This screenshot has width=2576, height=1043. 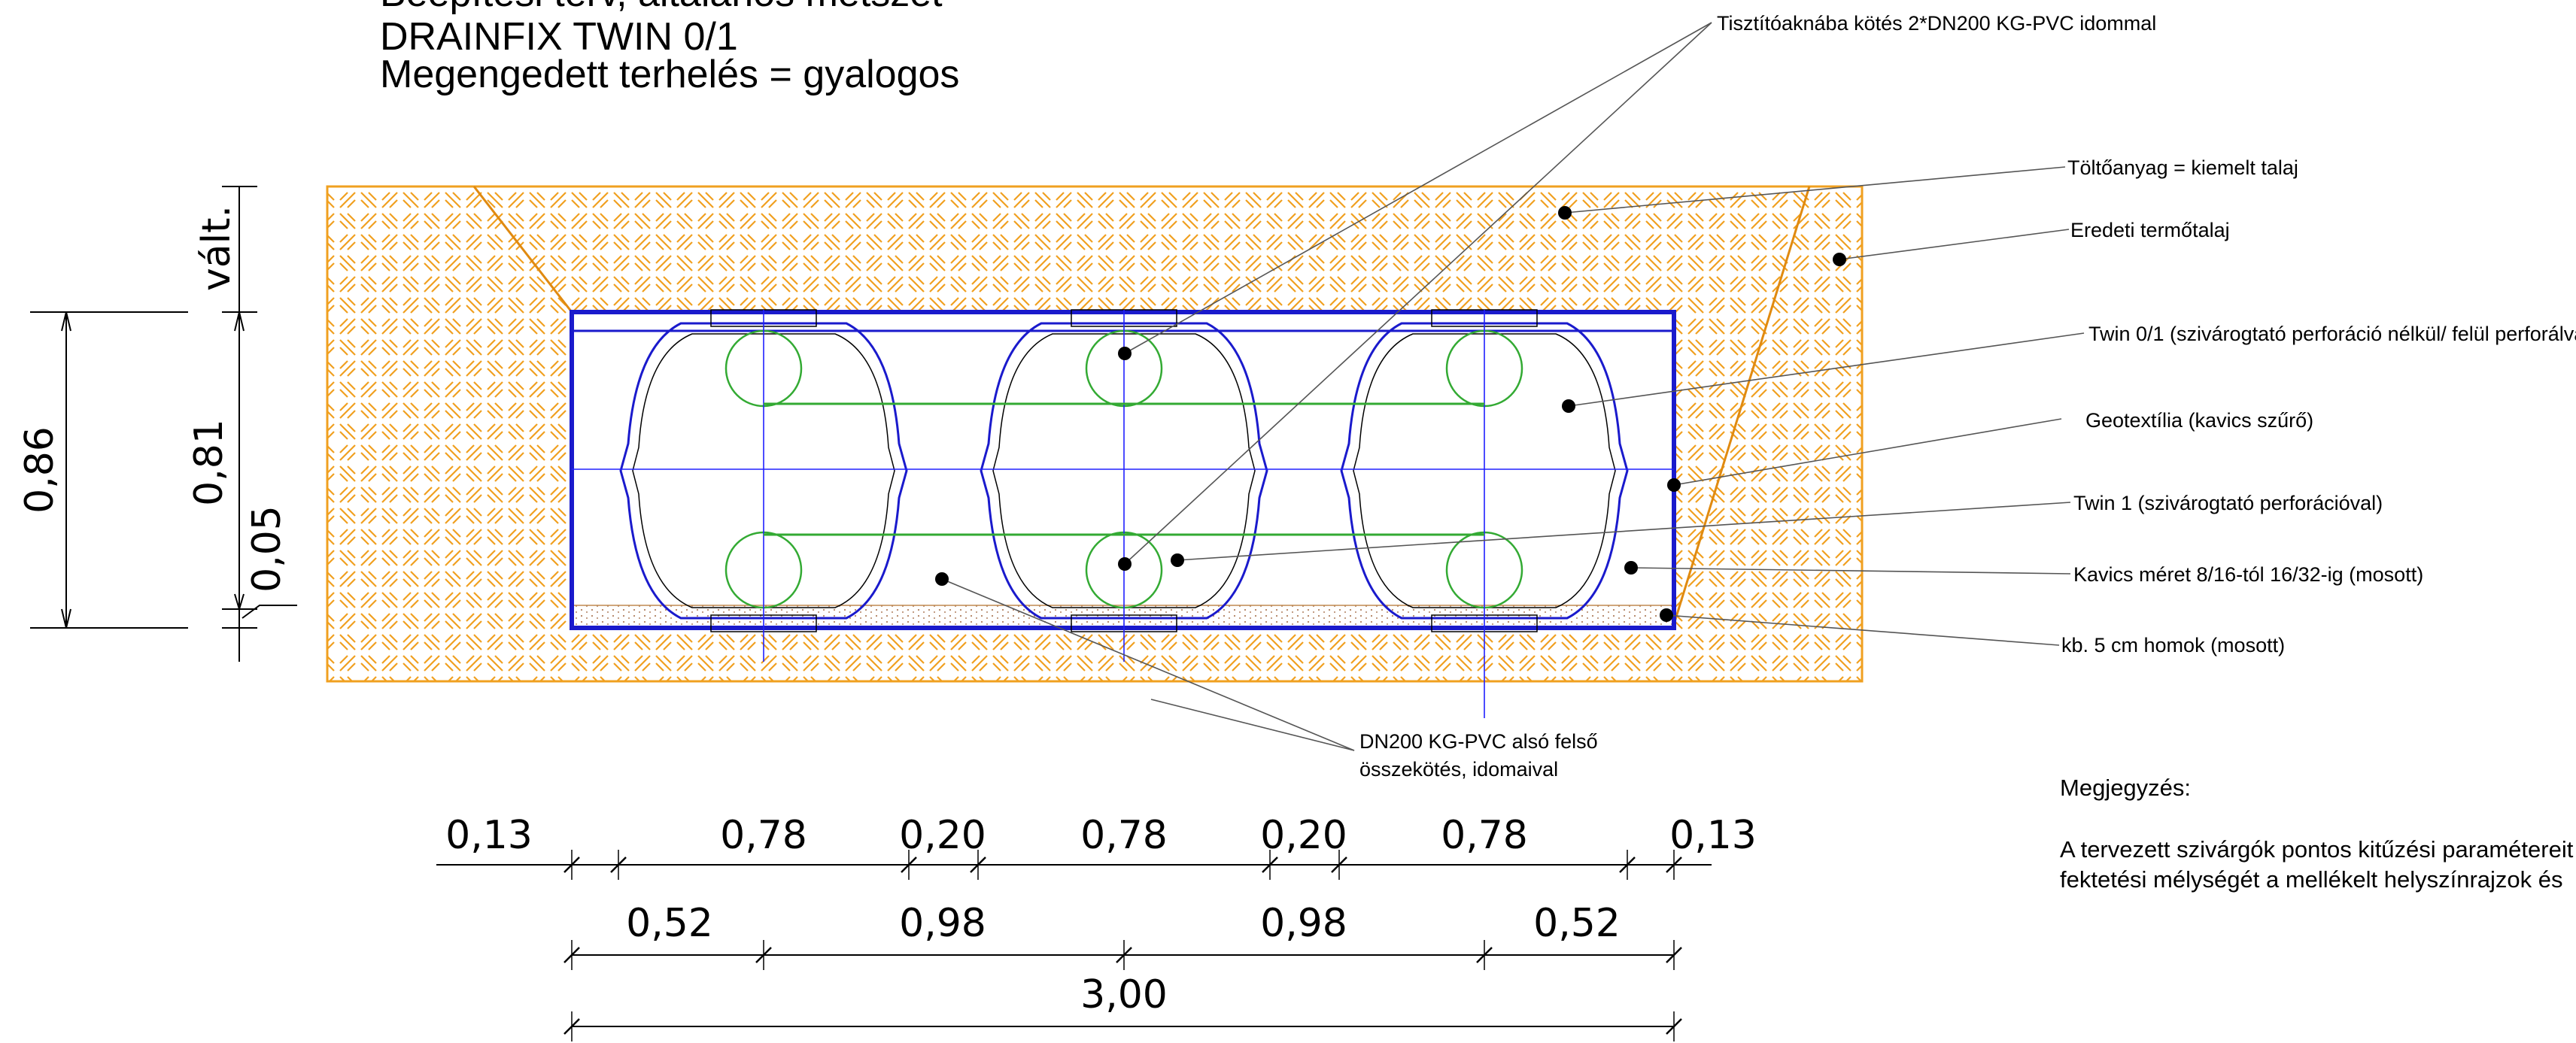 I want to click on trench-wall-right, so click(x=1741, y=405).